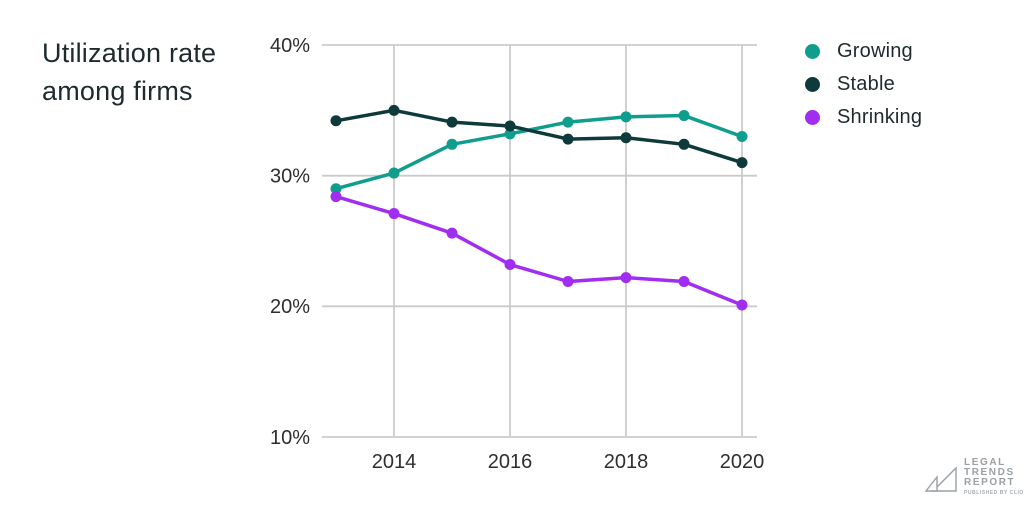  Describe the element at coordinates (994, 493) in the screenshot. I see `logo-tagline: PUBLISHED BY CLIO` at that location.